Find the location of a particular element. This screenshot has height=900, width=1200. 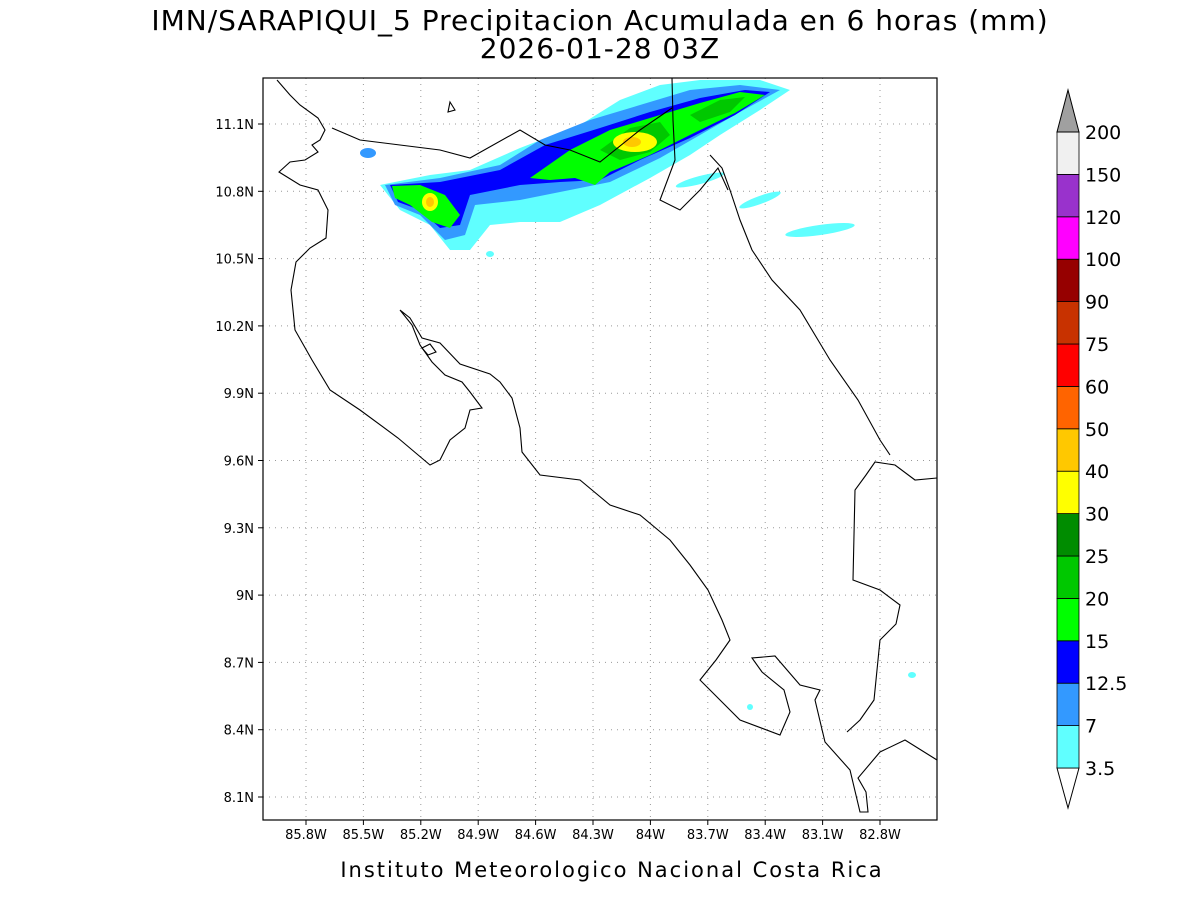

y-tick-label: 9N is located at coordinates (245, 596).